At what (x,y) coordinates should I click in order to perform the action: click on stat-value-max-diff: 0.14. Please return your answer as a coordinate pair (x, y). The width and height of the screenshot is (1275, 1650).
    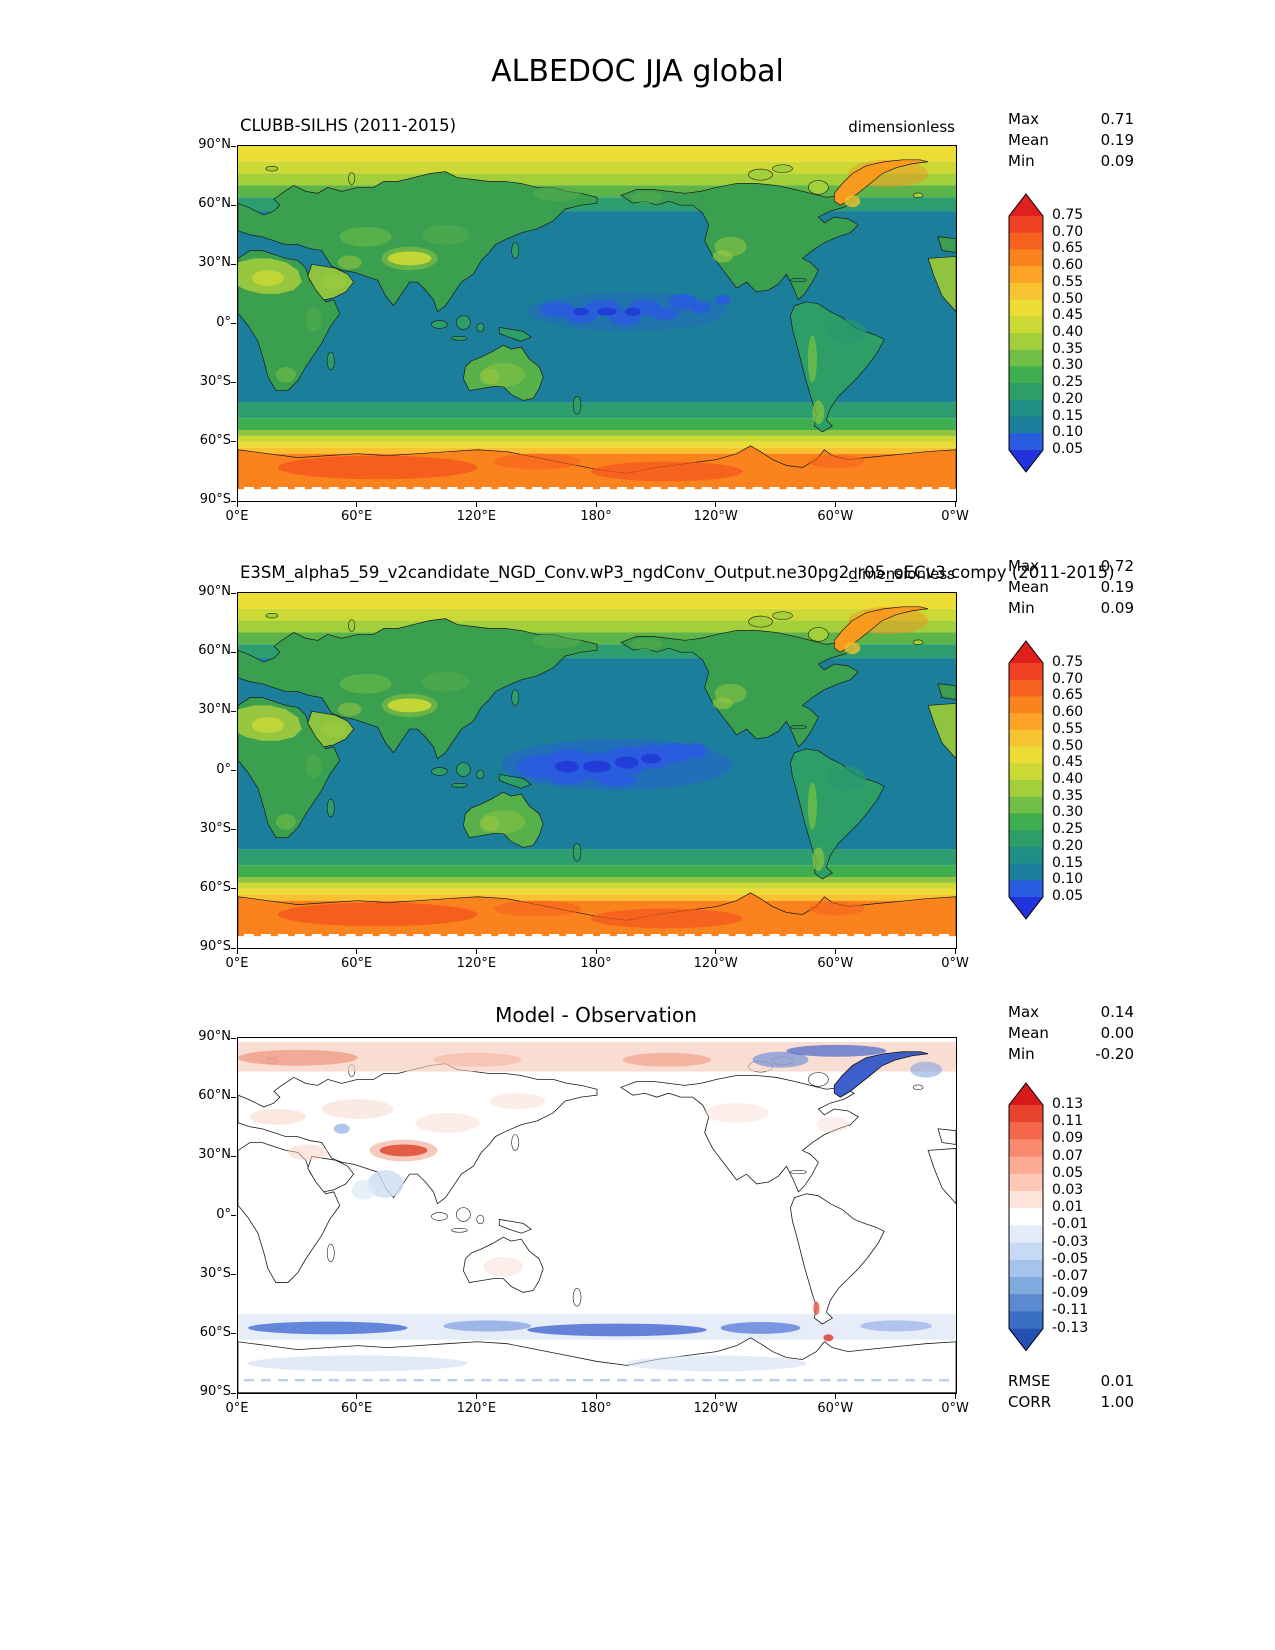
    Looking at the image, I should click on (1117, 1012).